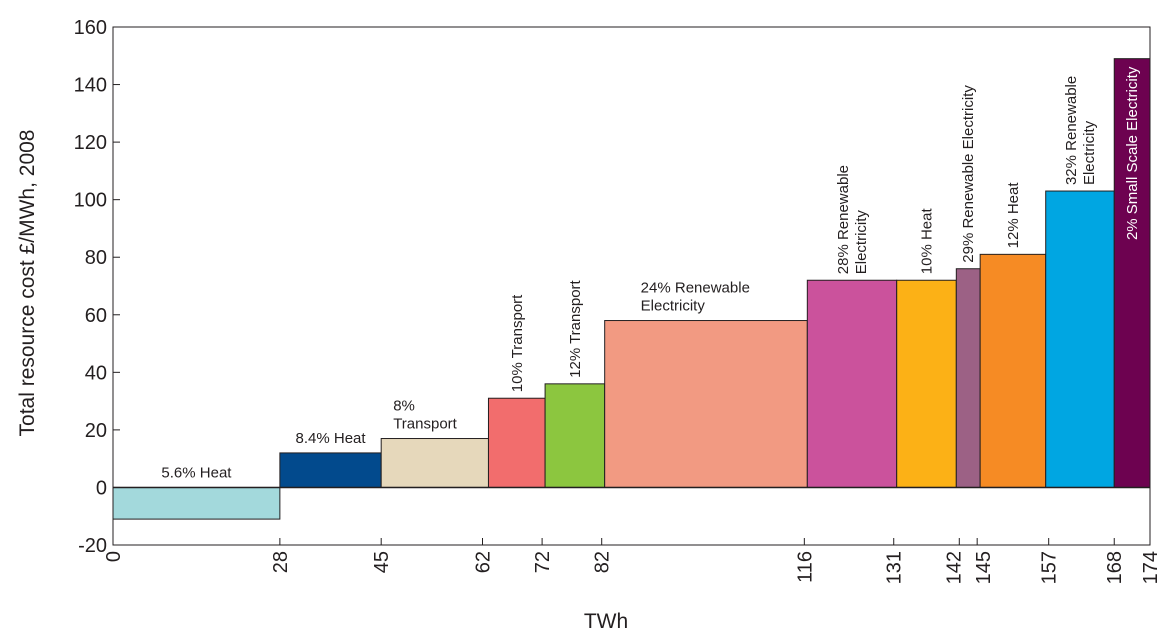 The image size is (1165, 636). I want to click on y-tick-label: 160, so click(90, 28).